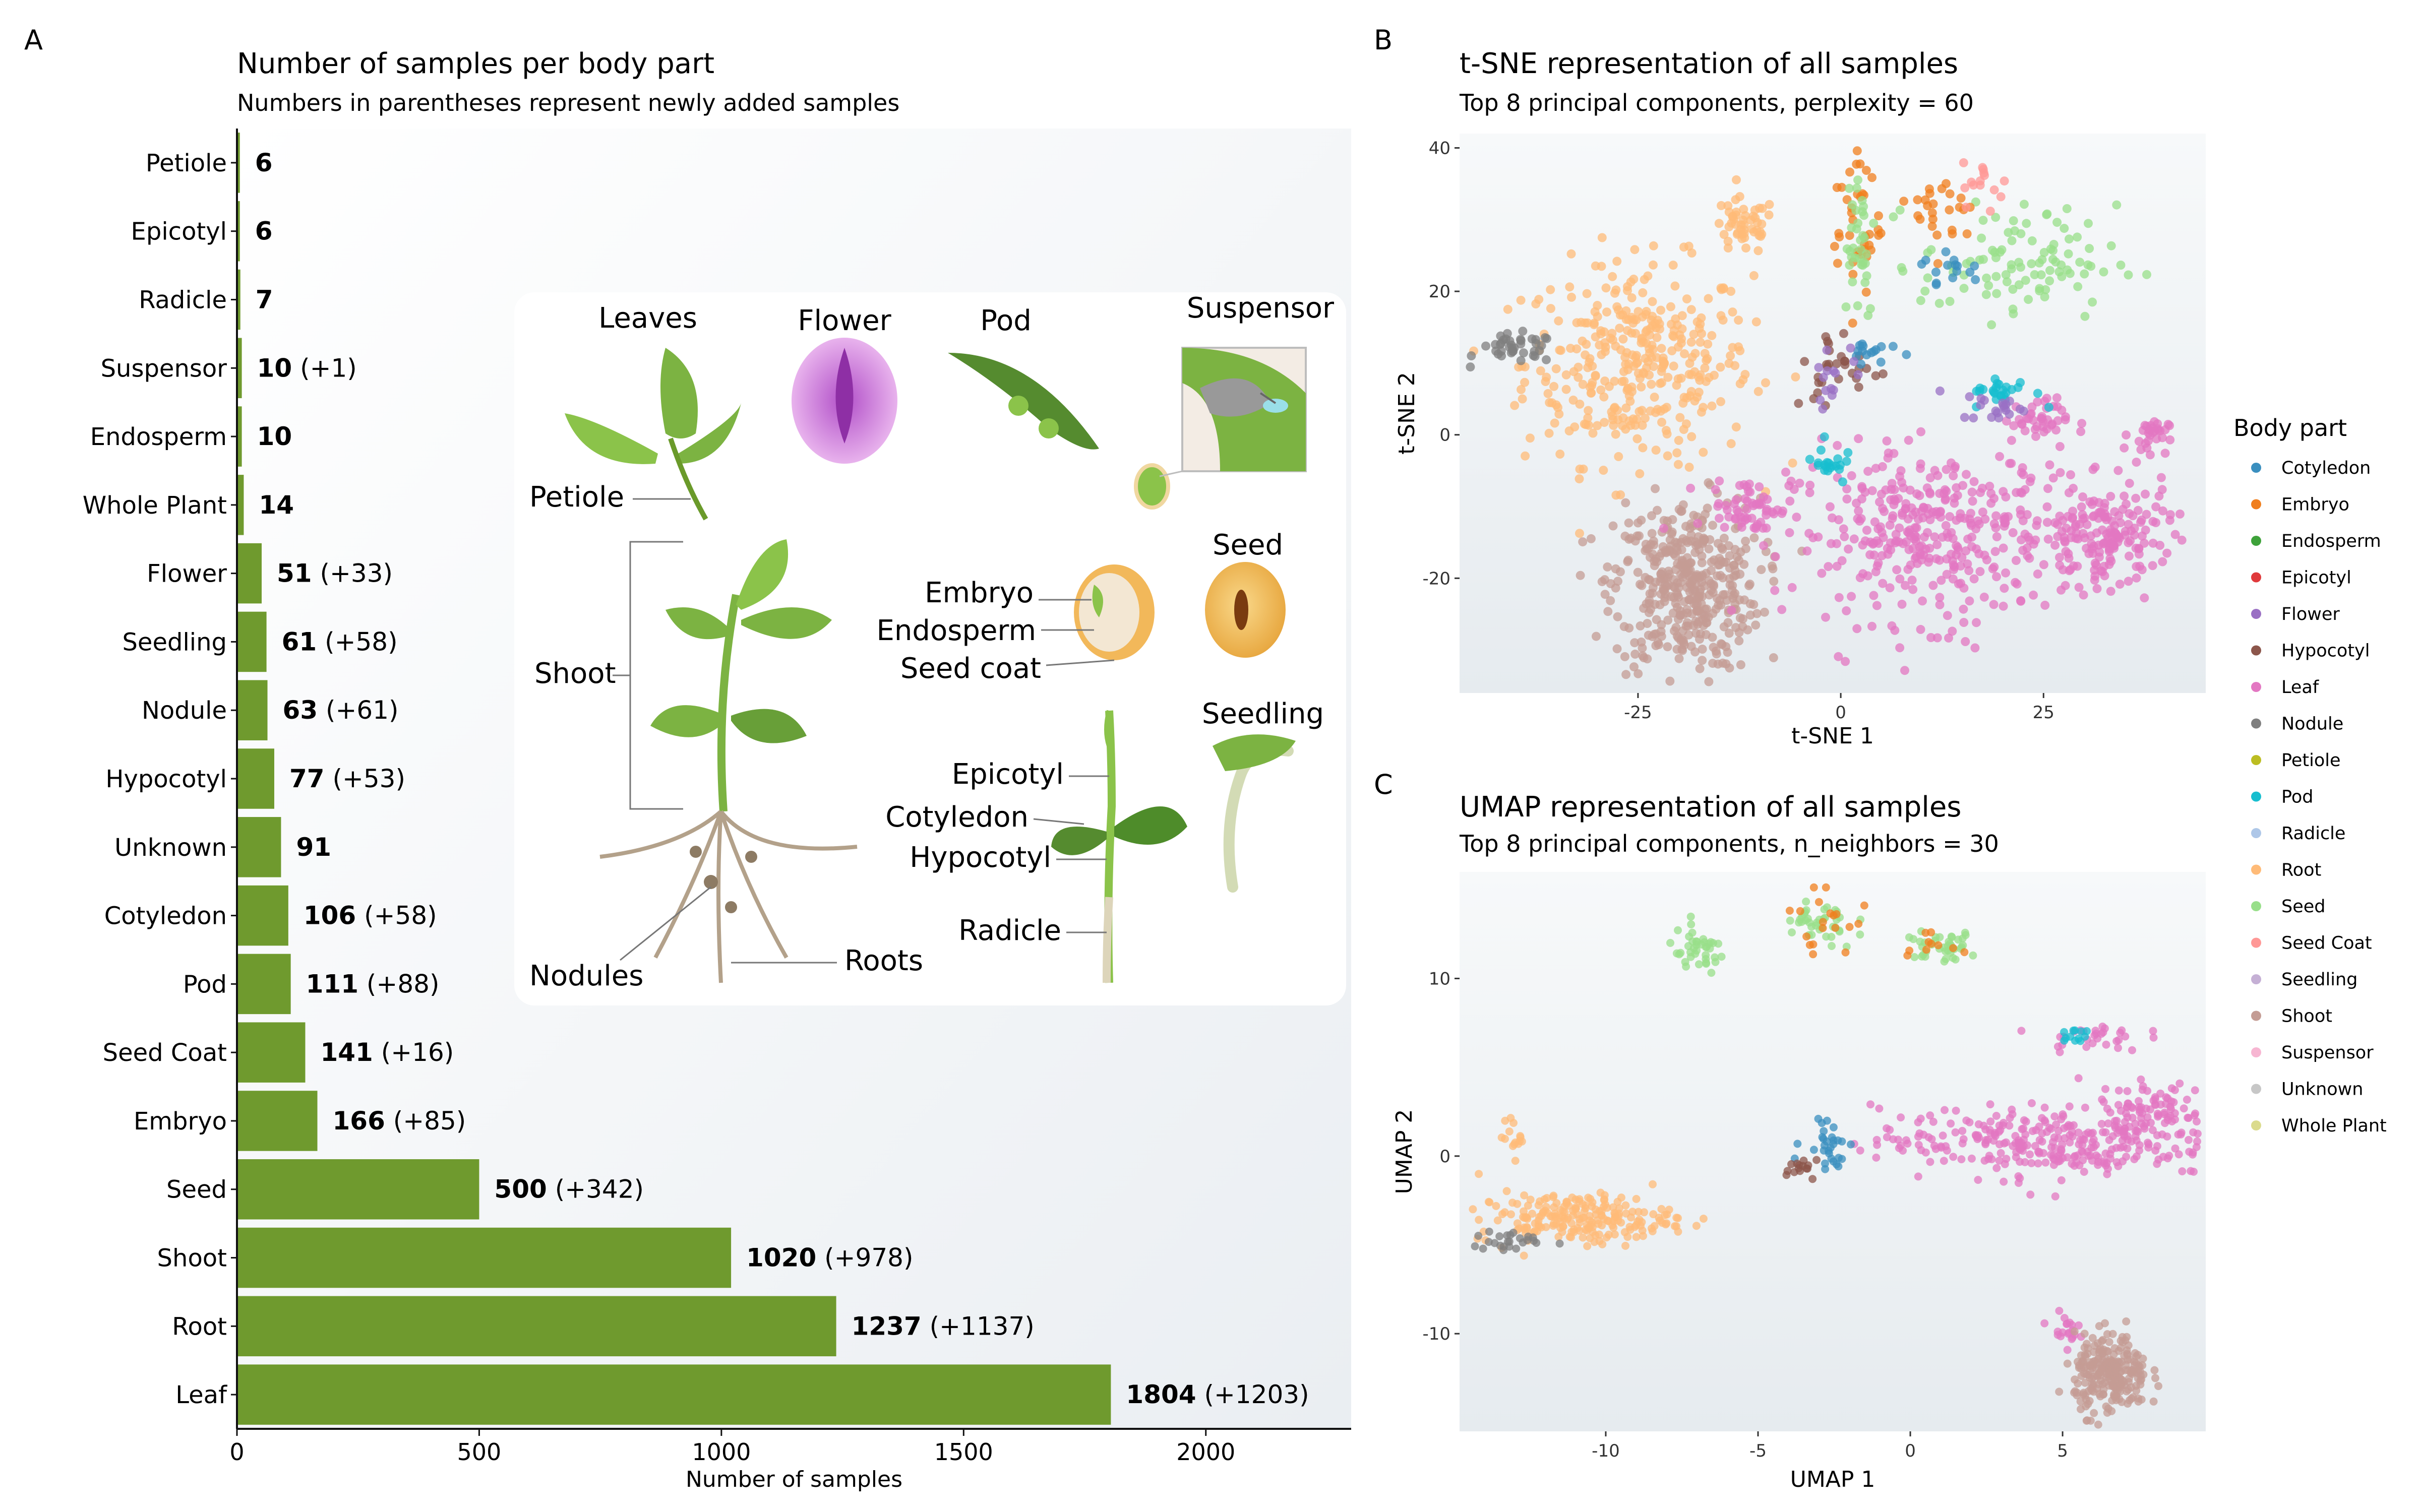  What do you see at coordinates (1436, 579) in the screenshot?
I see `y-tick-label: -20` at bounding box center [1436, 579].